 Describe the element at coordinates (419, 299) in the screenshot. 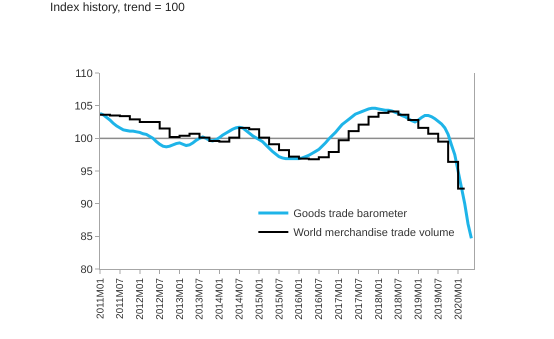

I see `x-tick-label: 2019M01` at that location.